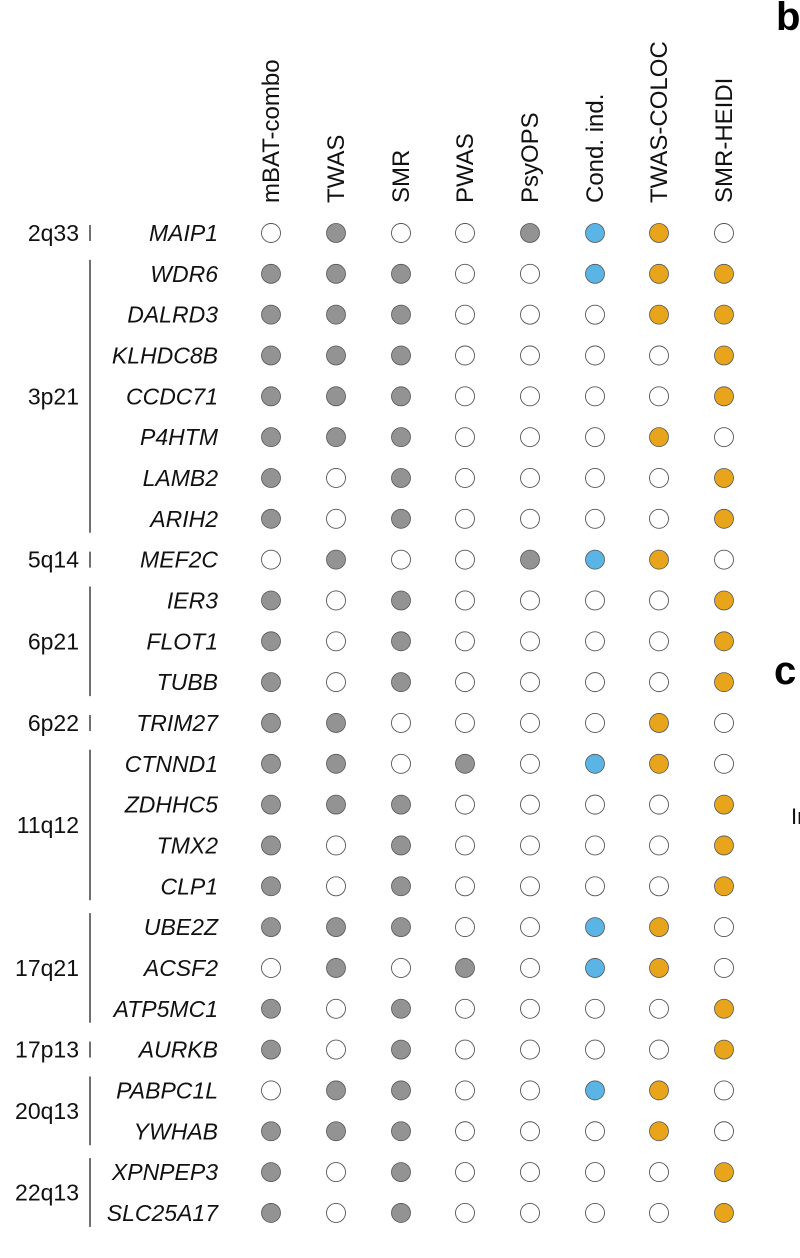 This screenshot has width=800, height=1258. What do you see at coordinates (336, 723) in the screenshot?
I see `dot-trim27-twas` at bounding box center [336, 723].